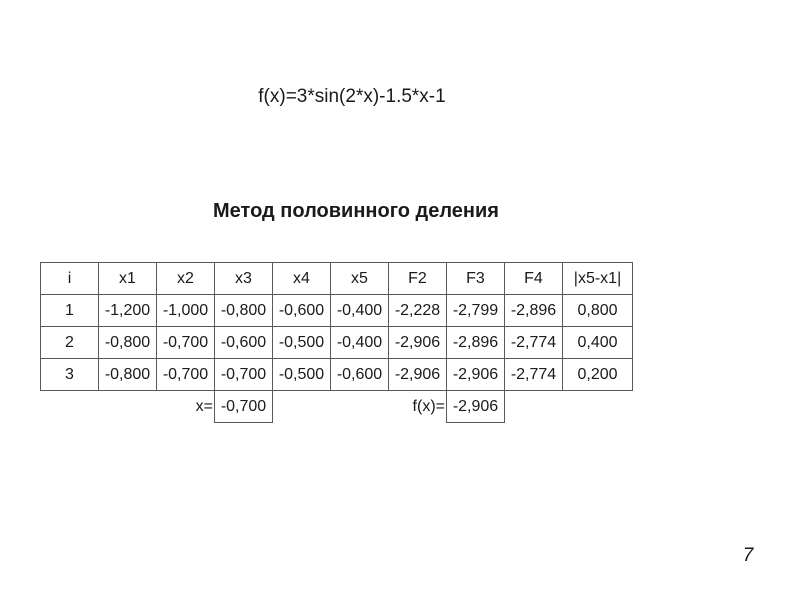 This screenshot has width=800, height=600. Describe the element at coordinates (597, 374) in the screenshot. I see `table-cell: 0,200` at that location.